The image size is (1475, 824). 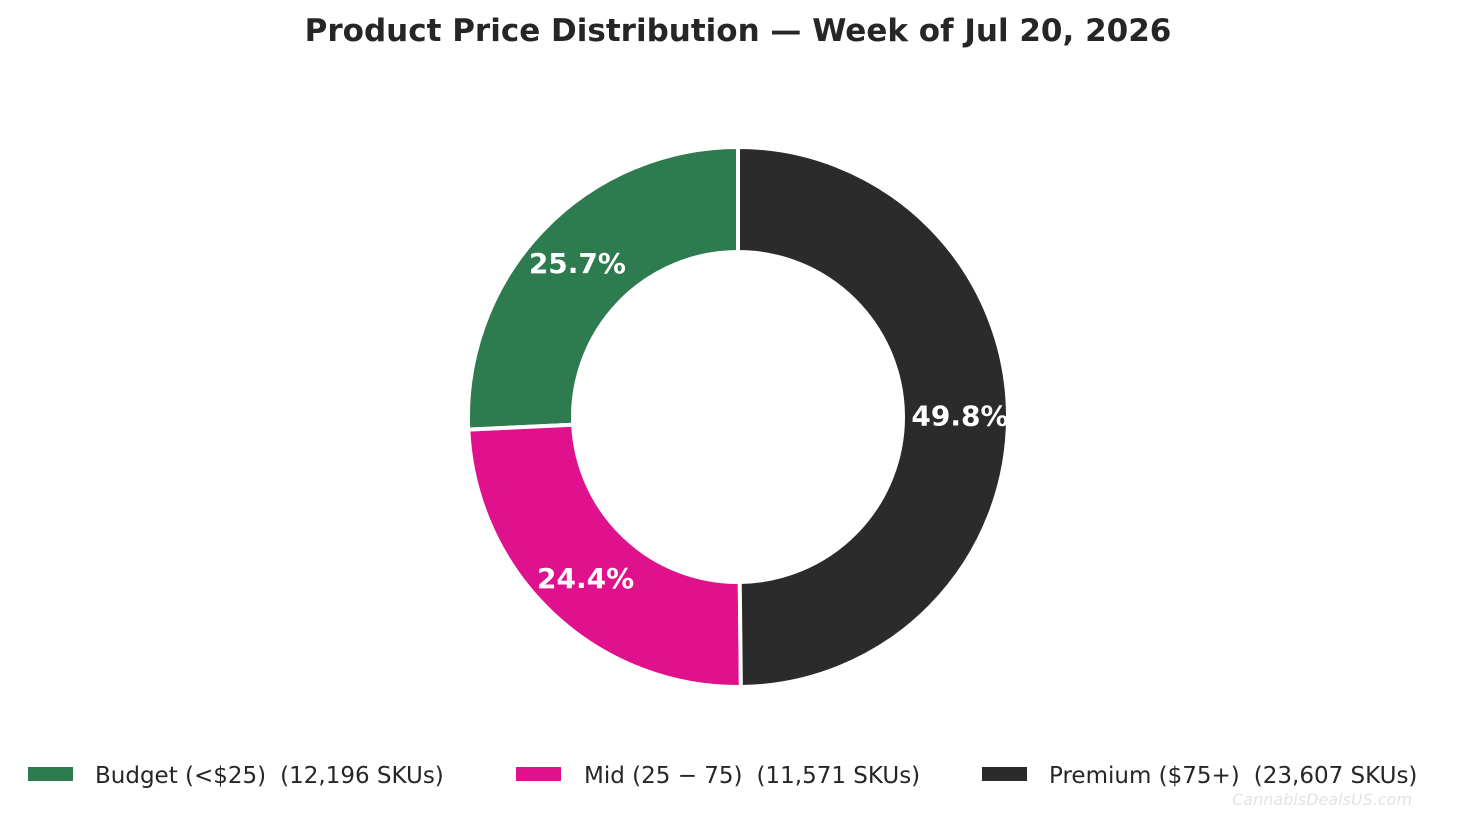 I want to click on legend-count: (11,571 SKUs), so click(x=839, y=776).